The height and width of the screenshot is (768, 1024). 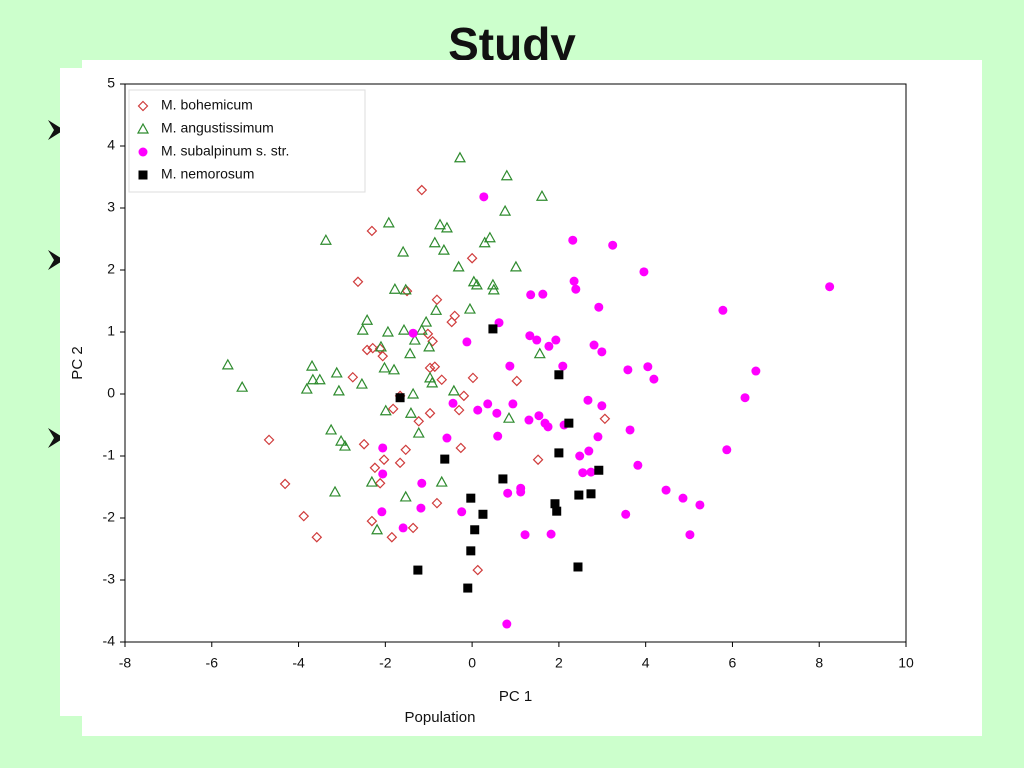 I want to click on legend-text: M. nemorosum, so click(x=207, y=174).